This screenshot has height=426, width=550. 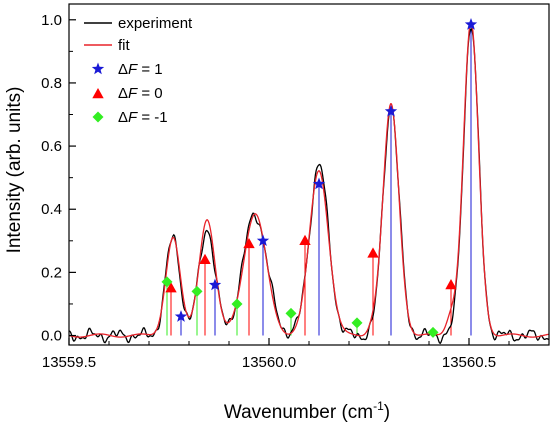 What do you see at coordinates (307, 411) in the screenshot?
I see `x-axis-title: Wavenumber (cm-1)` at bounding box center [307, 411].